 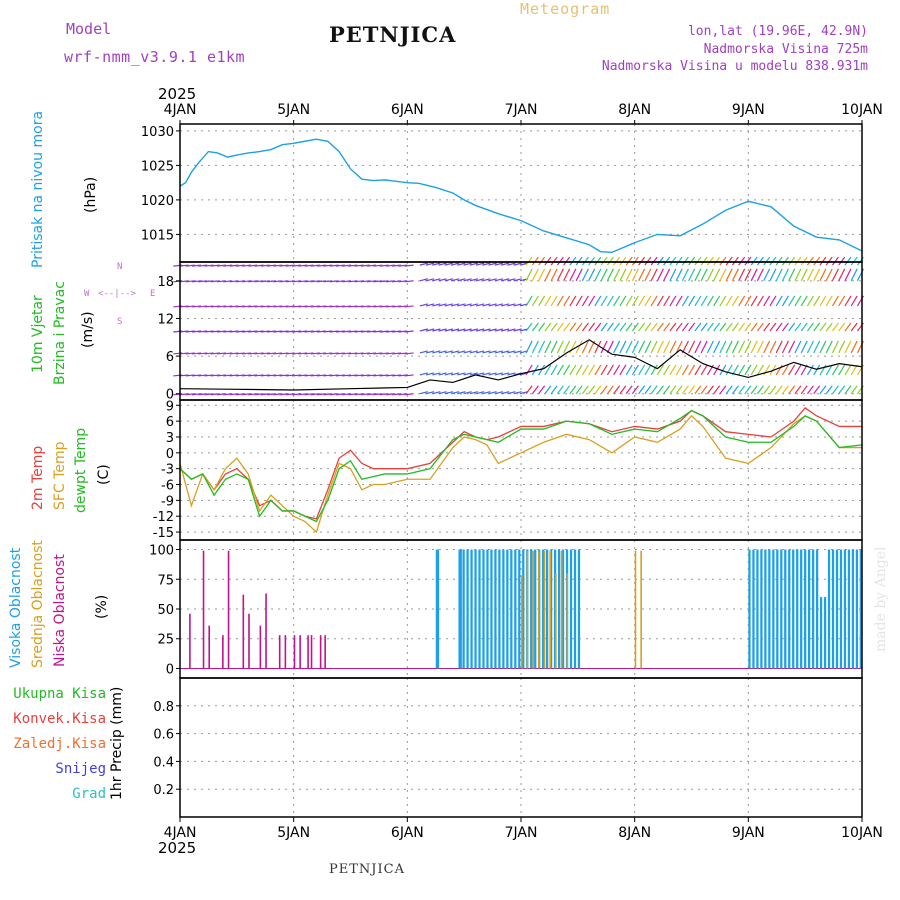 I want to click on xtick-label-top: 9JAN, so click(x=748, y=110).